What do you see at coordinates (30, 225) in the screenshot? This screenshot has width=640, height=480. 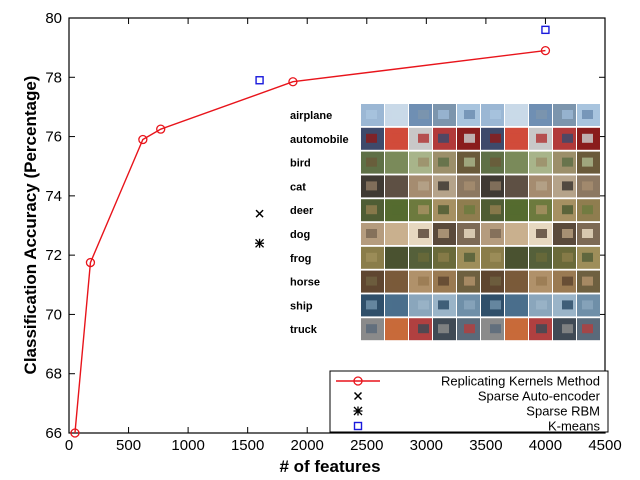 I see `y-axis-title: Classification Accuracy (Percentage)` at bounding box center [30, 225].